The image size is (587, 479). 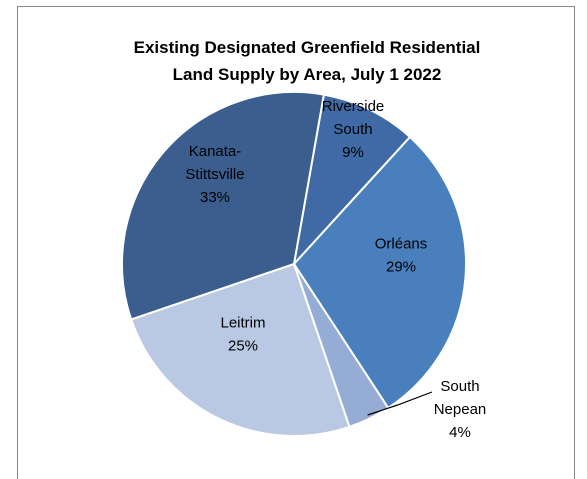 I want to click on slice-percent-label: 9%, so click(x=353, y=152).